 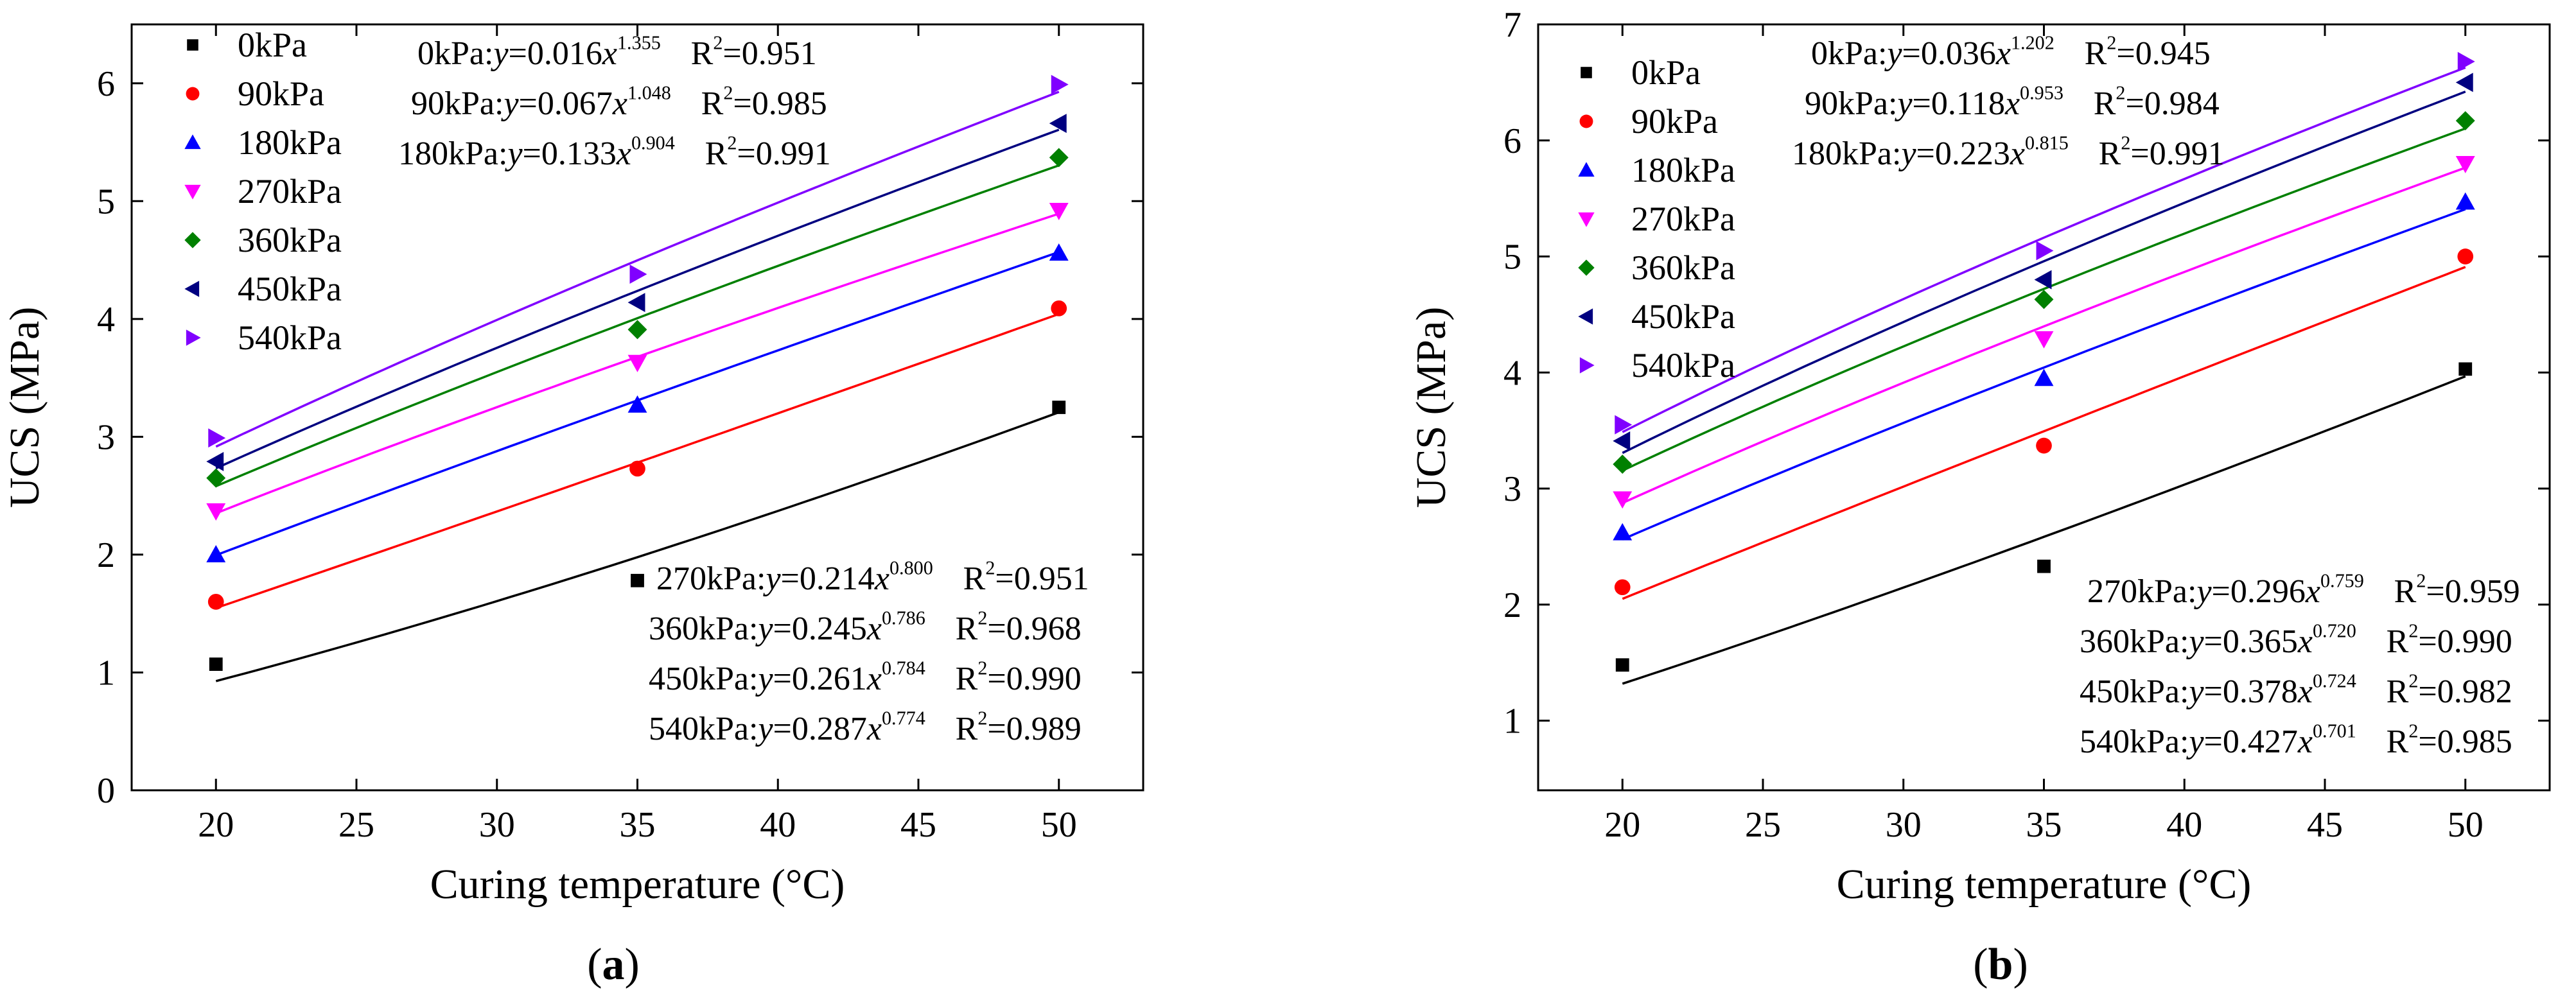 What do you see at coordinates (193, 240) in the screenshot?
I see `legend-marker-360kPa` at bounding box center [193, 240].